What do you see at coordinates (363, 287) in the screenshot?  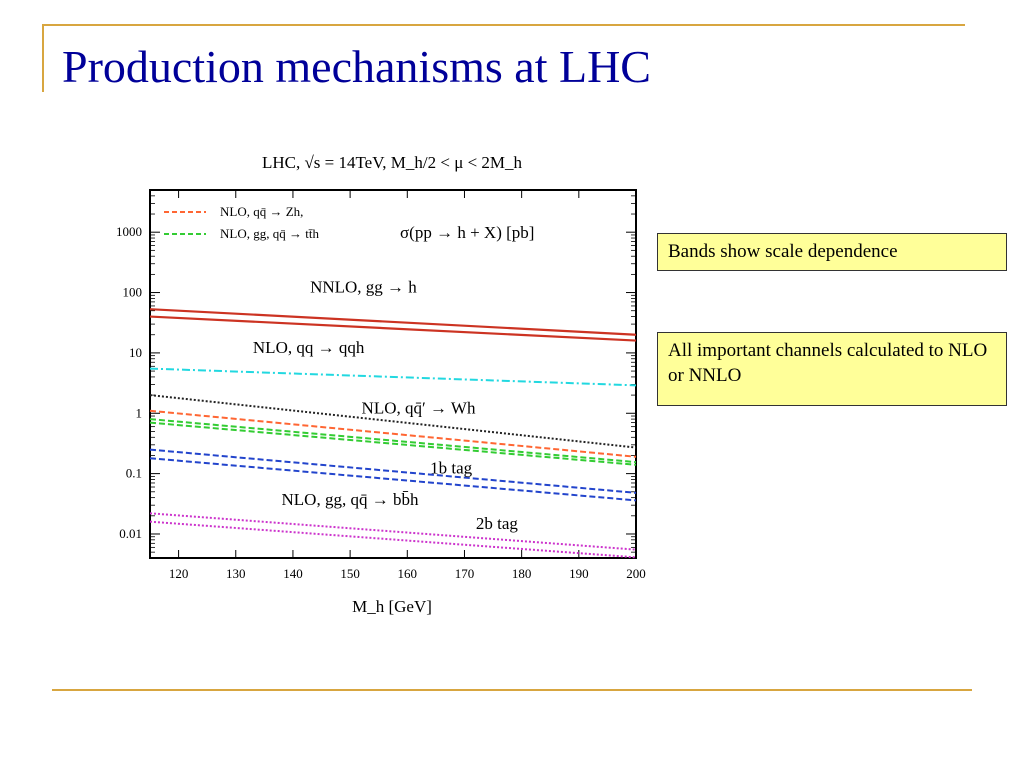 I see `series-label-0: NNLO, gg → h` at bounding box center [363, 287].